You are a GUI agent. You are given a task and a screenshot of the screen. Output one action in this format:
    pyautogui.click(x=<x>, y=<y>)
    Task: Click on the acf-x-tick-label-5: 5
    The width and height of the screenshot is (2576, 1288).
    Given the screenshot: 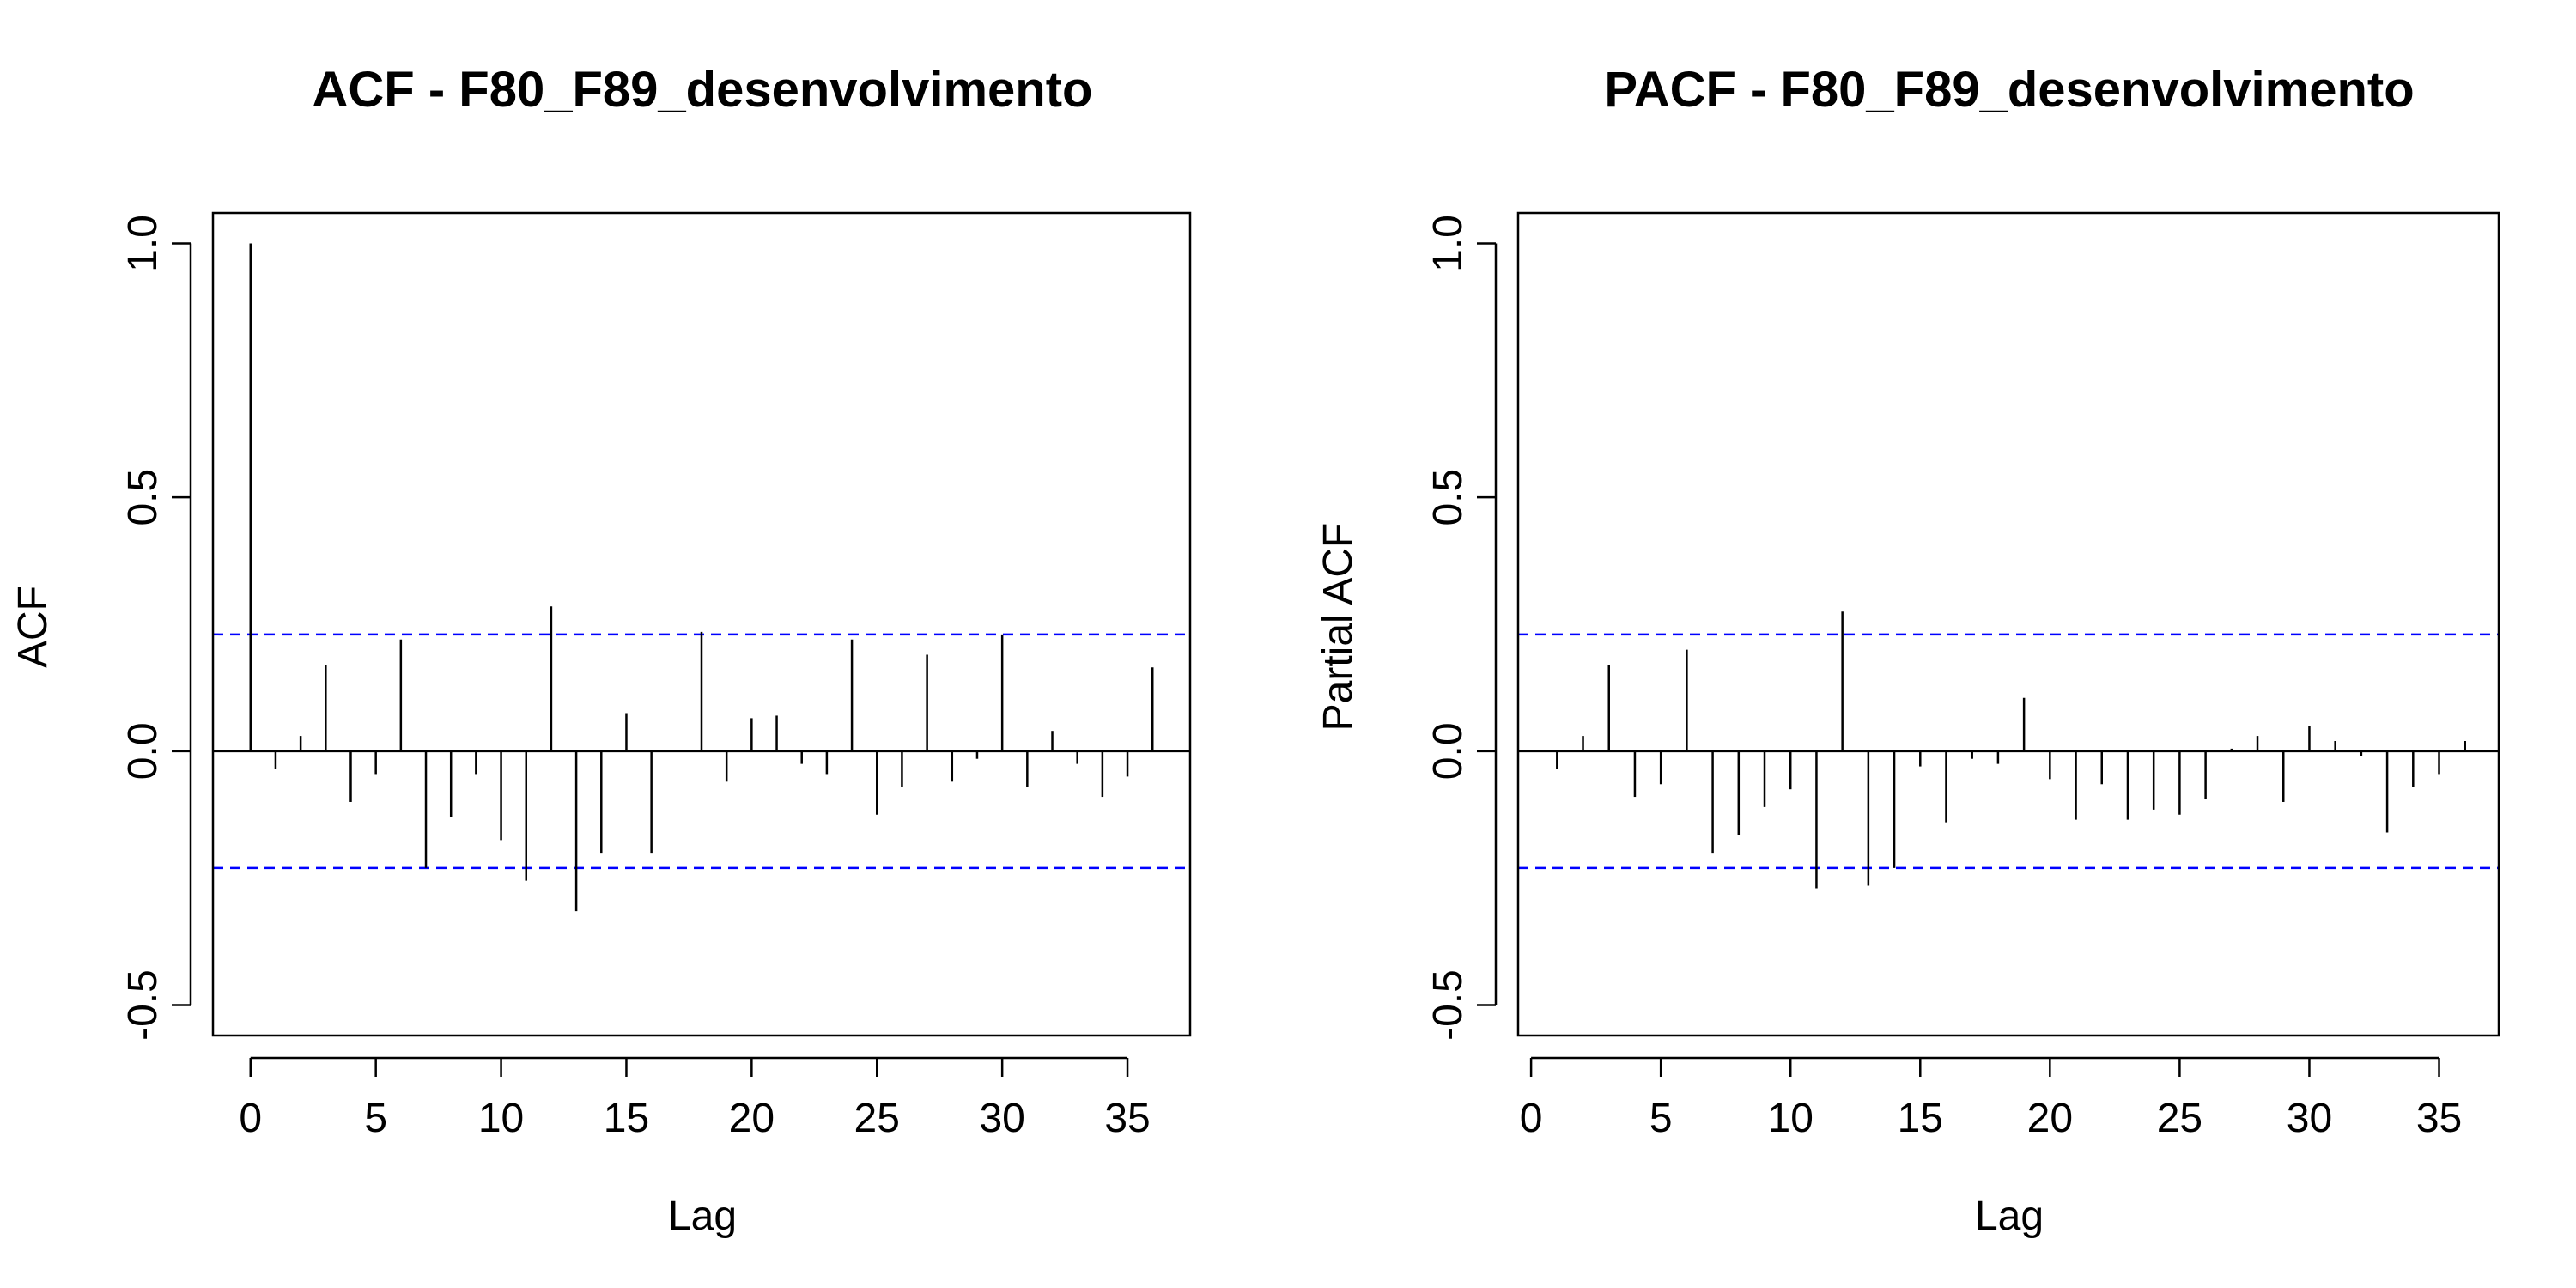 What is the action you would take?
    pyautogui.click(x=376, y=1118)
    